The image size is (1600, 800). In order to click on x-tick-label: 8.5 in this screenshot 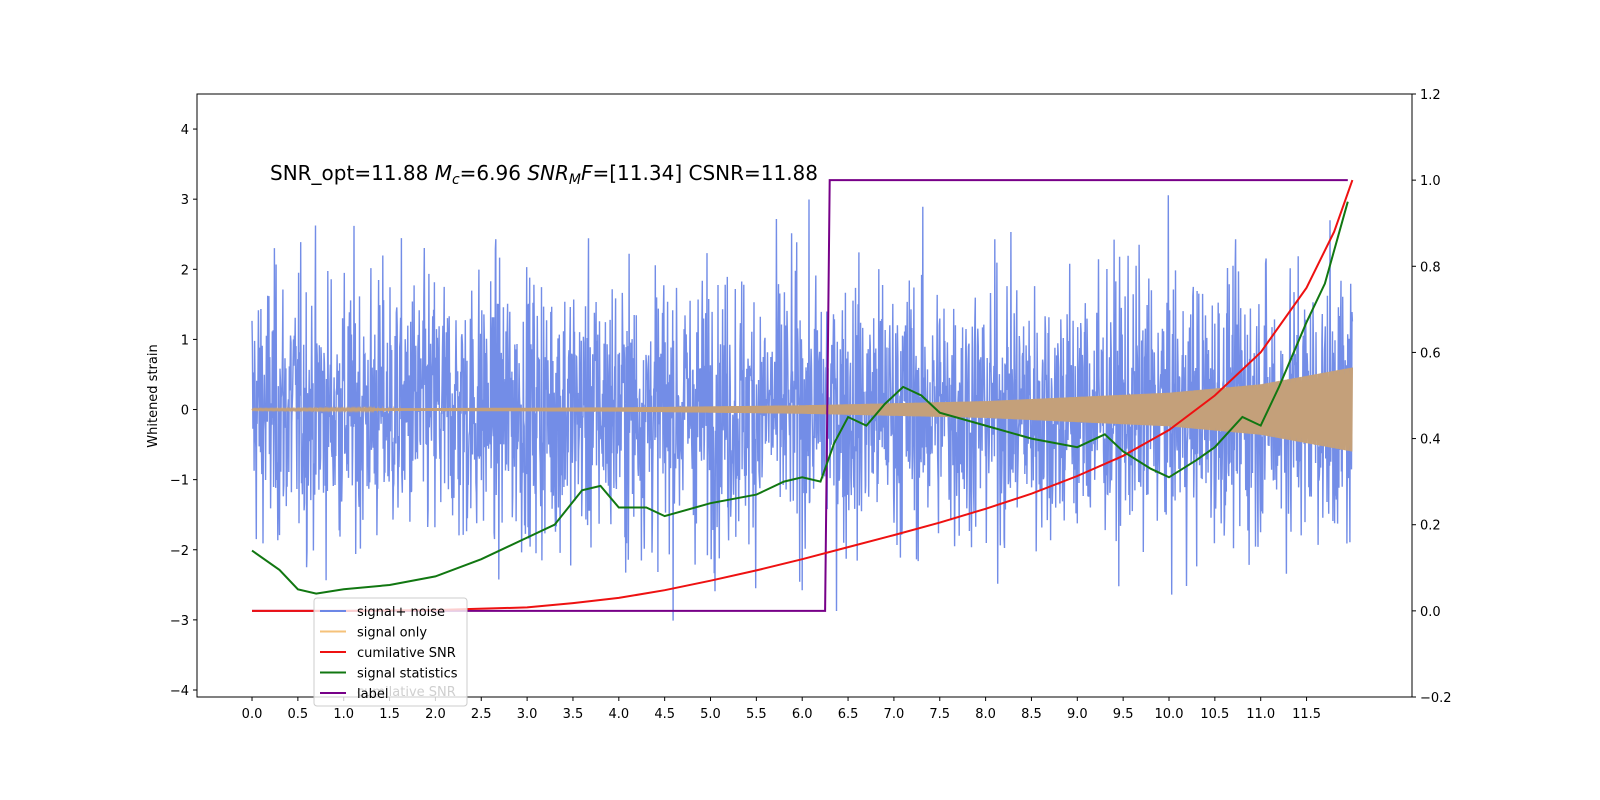, I will do `click(1031, 714)`.